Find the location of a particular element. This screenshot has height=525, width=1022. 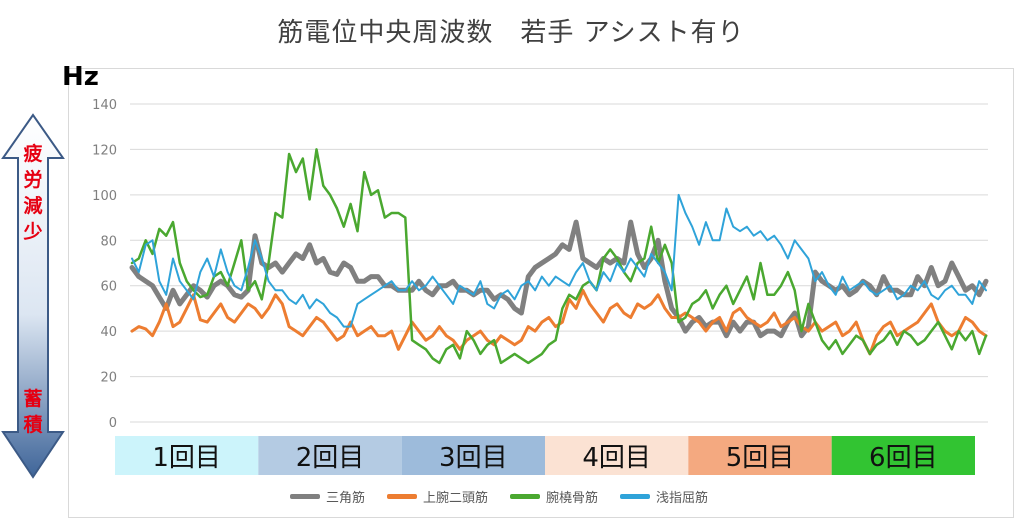

legend-item: 浅指屈筋 is located at coordinates (664, 496).